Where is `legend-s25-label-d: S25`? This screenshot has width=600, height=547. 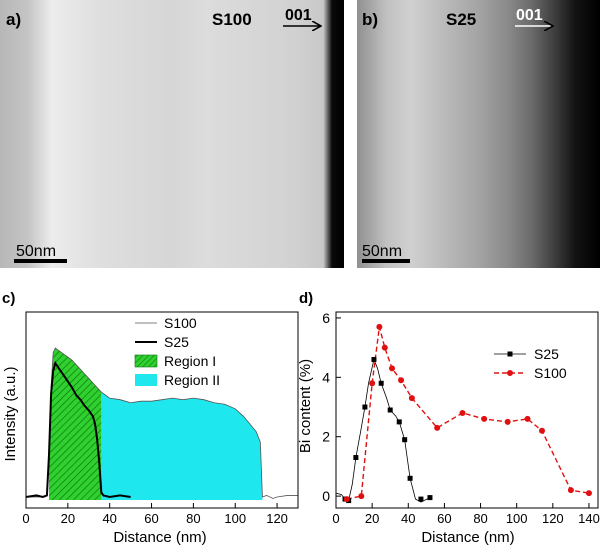
legend-s25-label-d: S25 is located at coordinates (546, 354).